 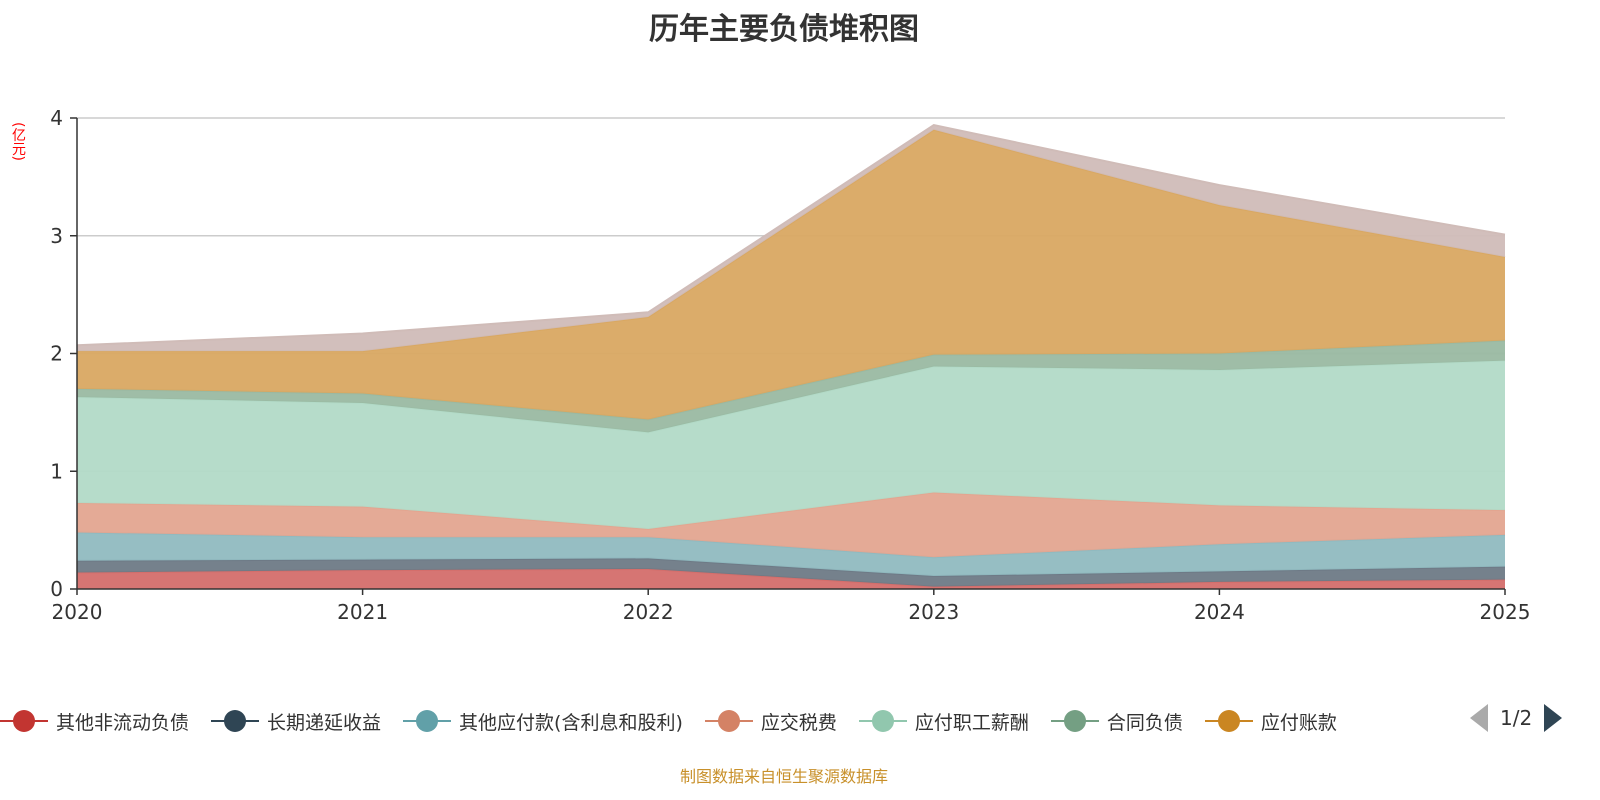 I want to click on legend-label: 其他非流动负债, so click(x=123, y=722).